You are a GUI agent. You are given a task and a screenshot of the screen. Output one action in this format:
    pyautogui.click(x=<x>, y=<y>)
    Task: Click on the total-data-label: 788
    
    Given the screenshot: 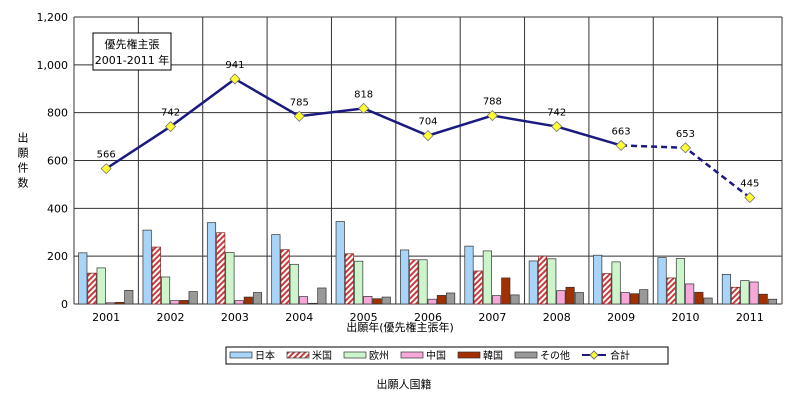 What is the action you would take?
    pyautogui.click(x=492, y=102)
    